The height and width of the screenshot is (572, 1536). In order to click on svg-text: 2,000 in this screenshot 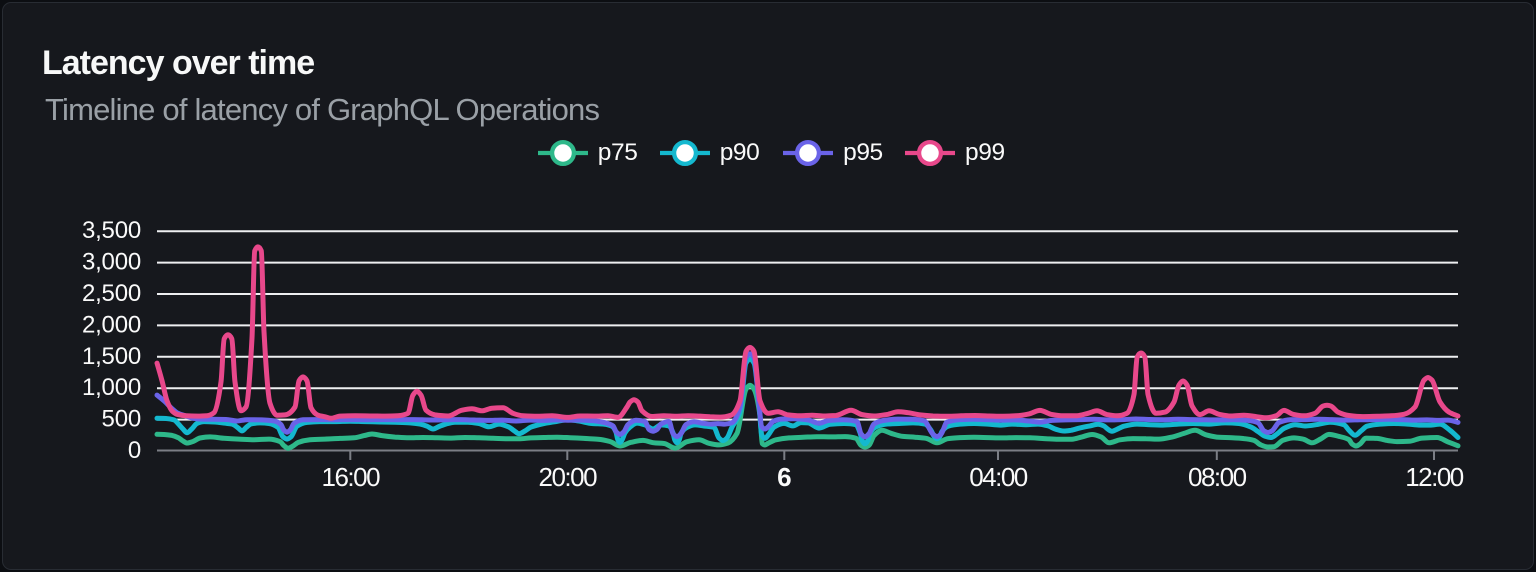, I will do `click(111, 324)`.